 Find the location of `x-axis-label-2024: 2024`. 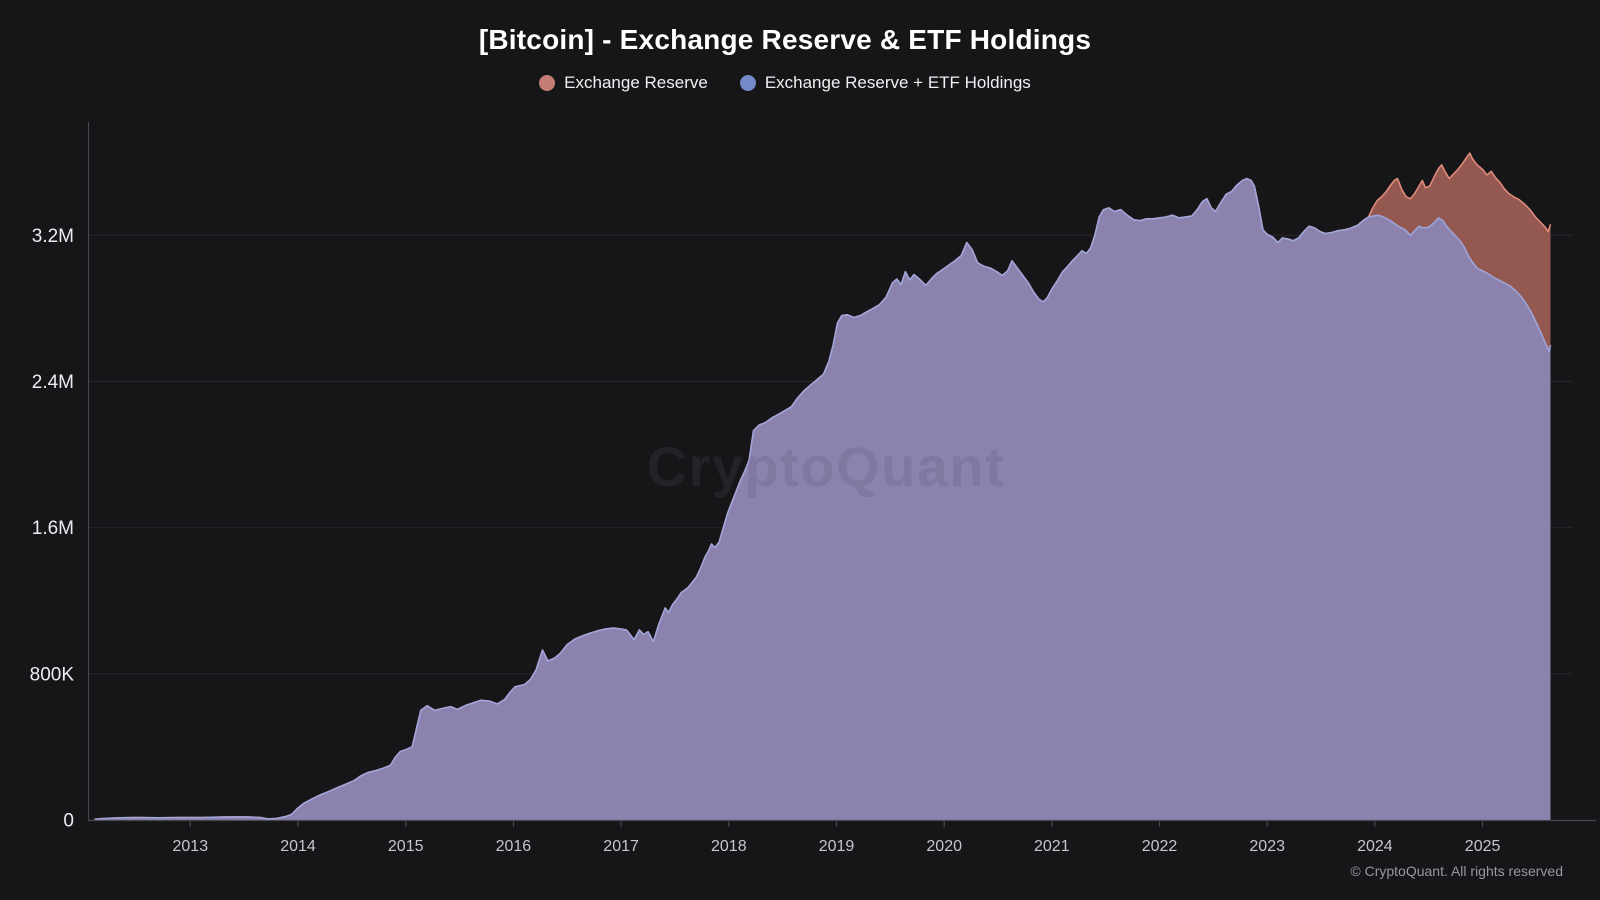

x-axis-label-2024: 2024 is located at coordinates (1375, 846).